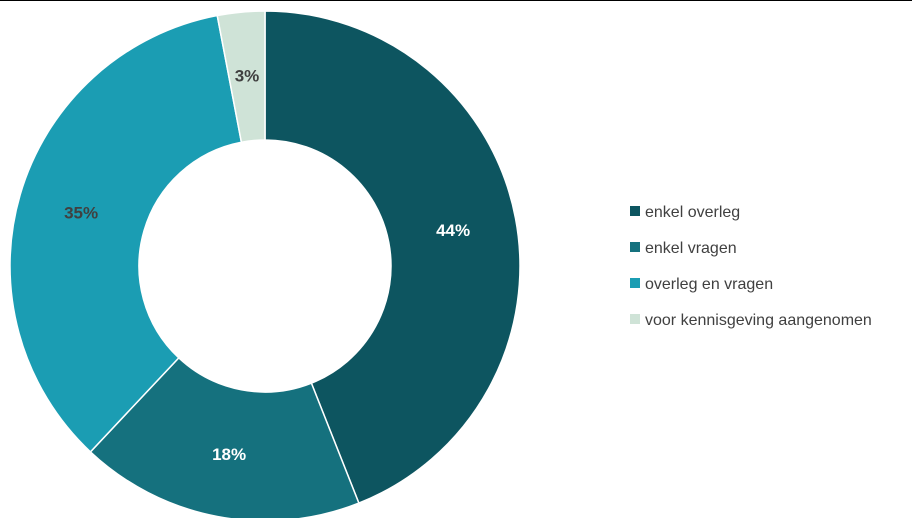  I want to click on slice-enkel-vragen, so click(224, 437).